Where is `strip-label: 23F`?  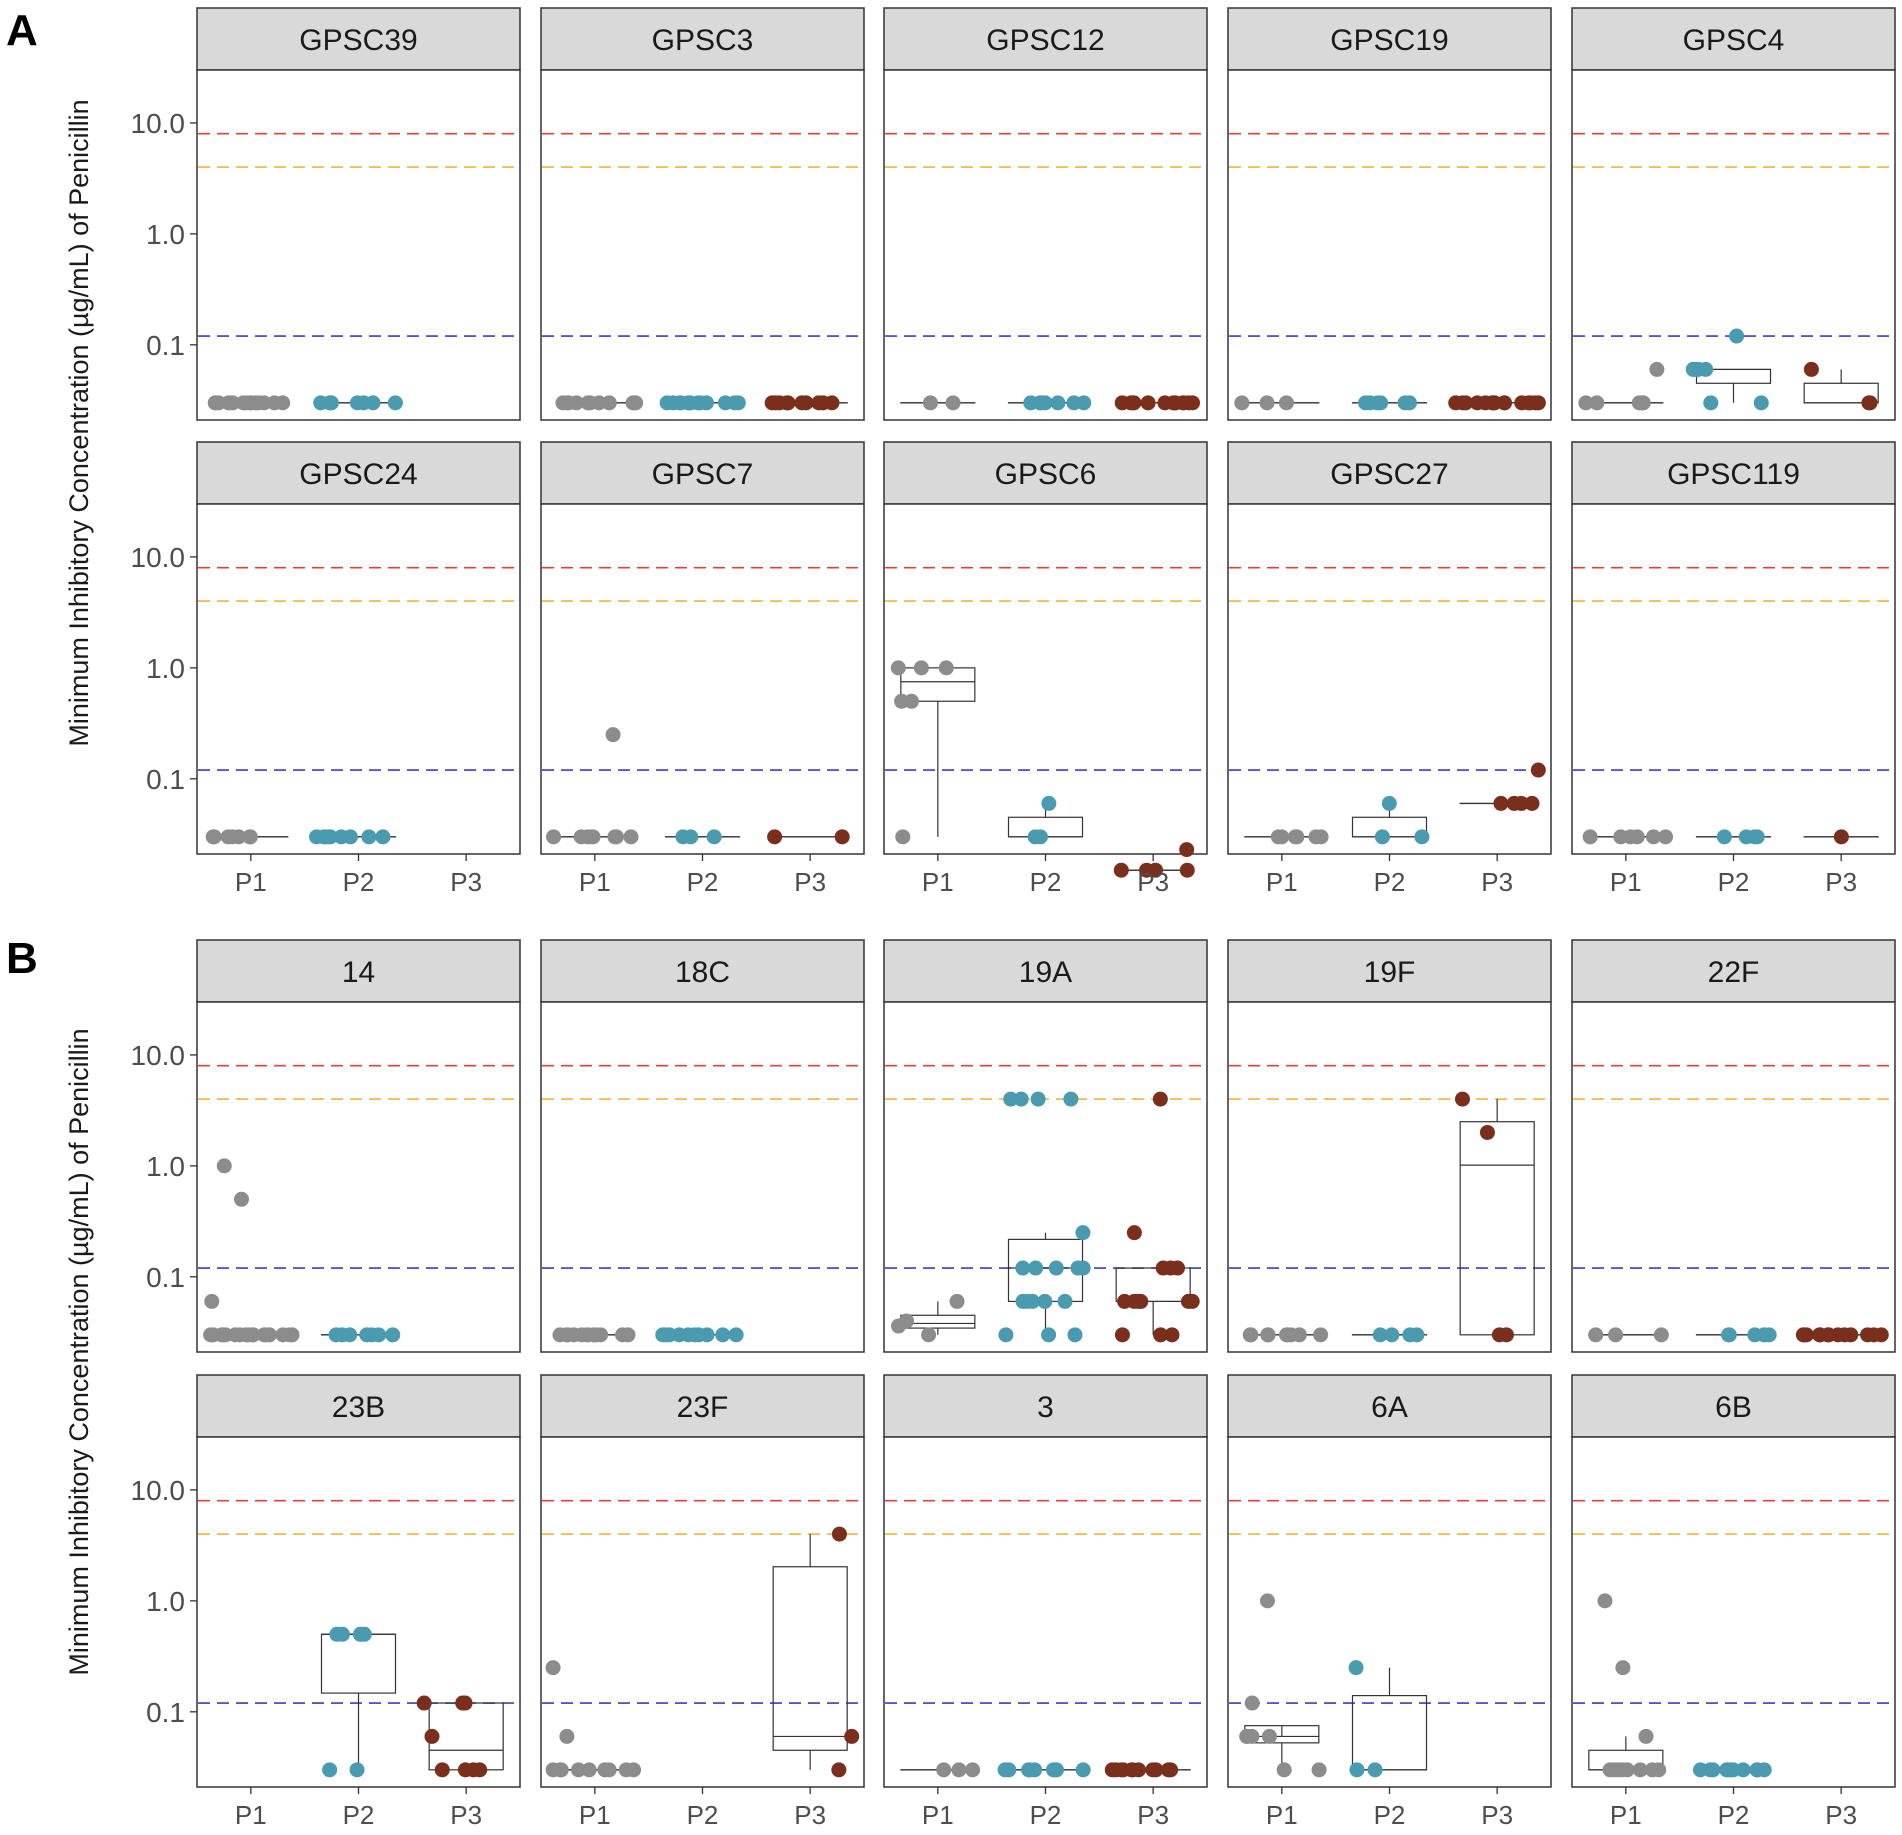
strip-label: 23F is located at coordinates (703, 1407).